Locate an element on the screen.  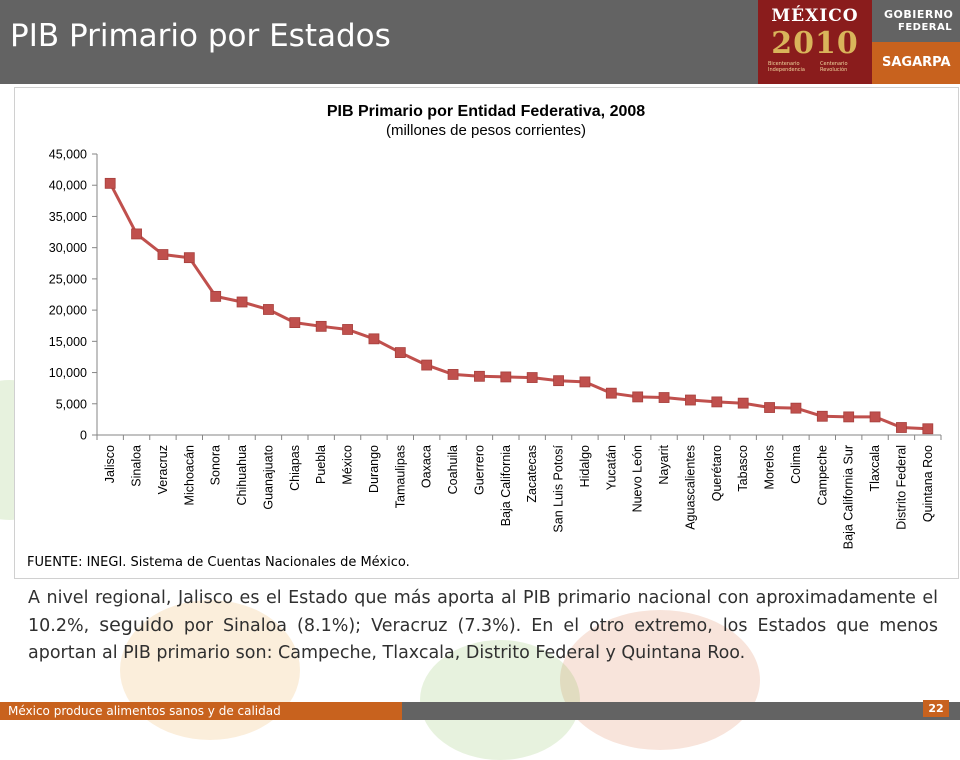
x-tick-label: Aguascalientes is located at coordinates (690, 487).